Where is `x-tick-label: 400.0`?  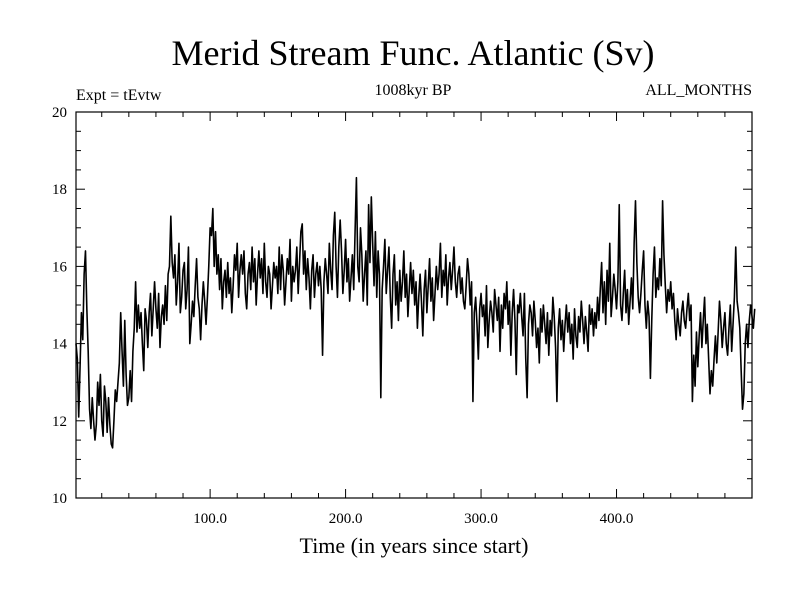 x-tick-label: 400.0 is located at coordinates (617, 519).